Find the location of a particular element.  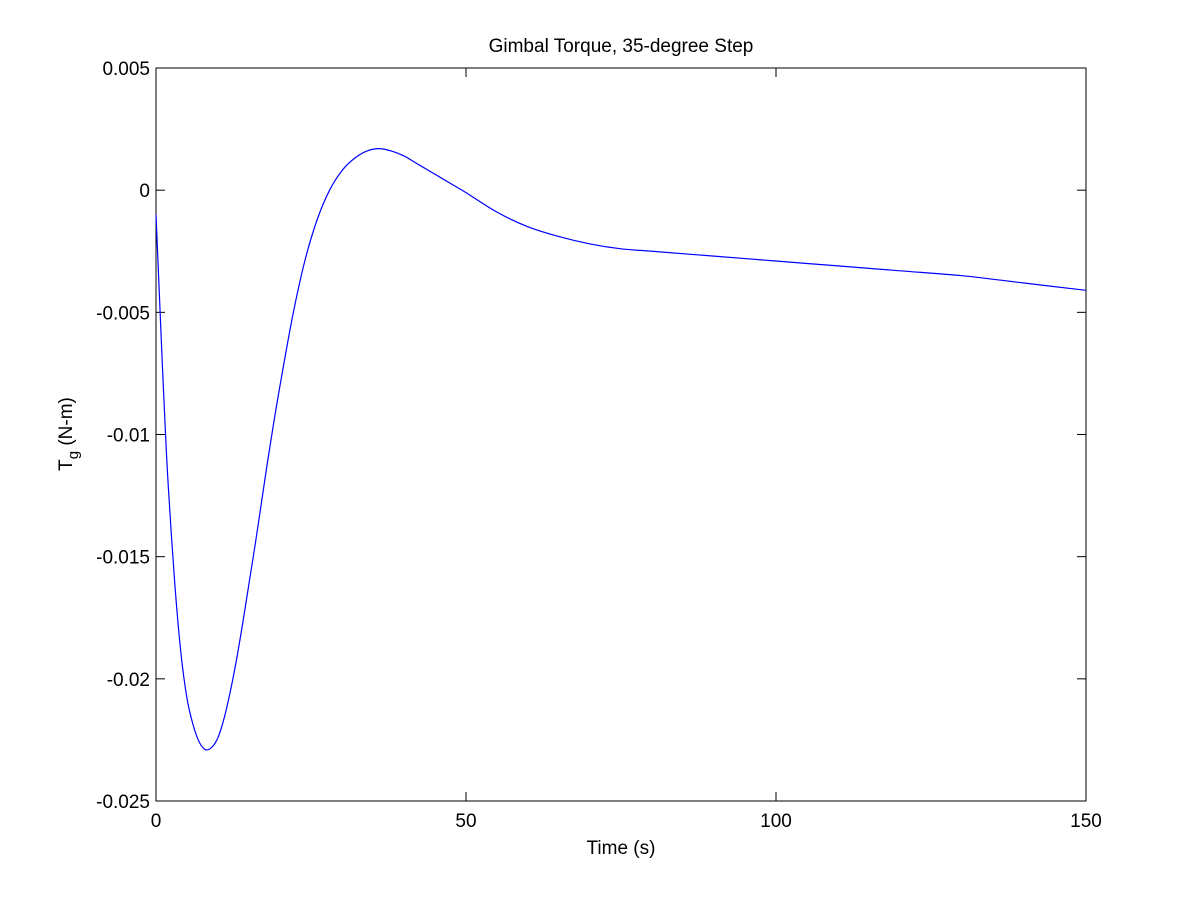

y-tick-label: 0.005 is located at coordinates (126, 69).